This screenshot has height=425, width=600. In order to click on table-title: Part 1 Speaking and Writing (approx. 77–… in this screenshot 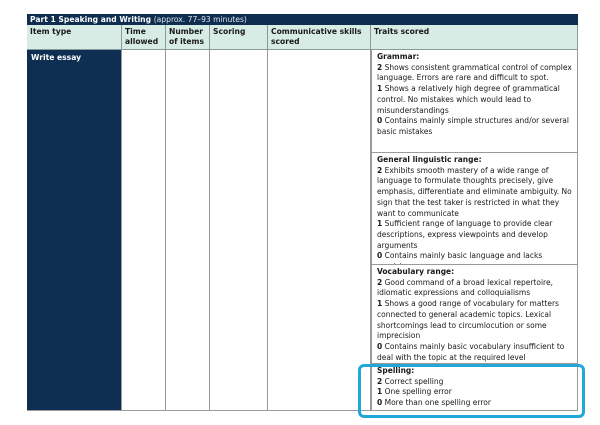, I will do `click(302, 19)`.